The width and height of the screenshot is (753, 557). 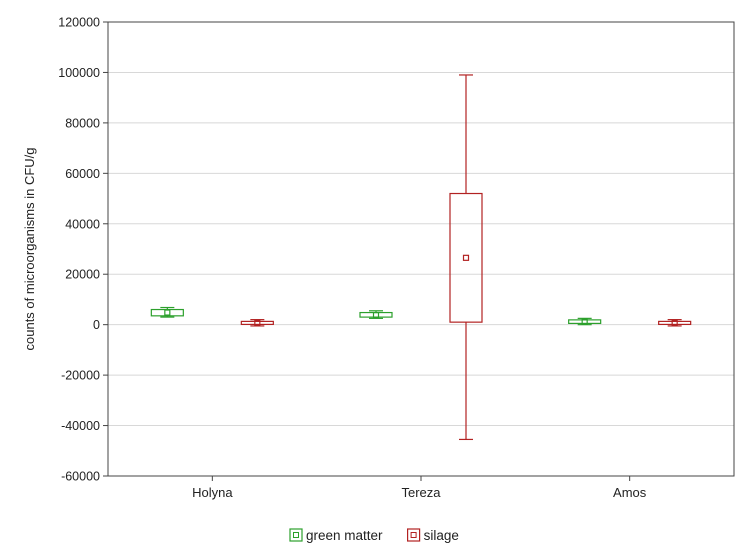 I want to click on box-silage-amos, so click(x=675, y=323).